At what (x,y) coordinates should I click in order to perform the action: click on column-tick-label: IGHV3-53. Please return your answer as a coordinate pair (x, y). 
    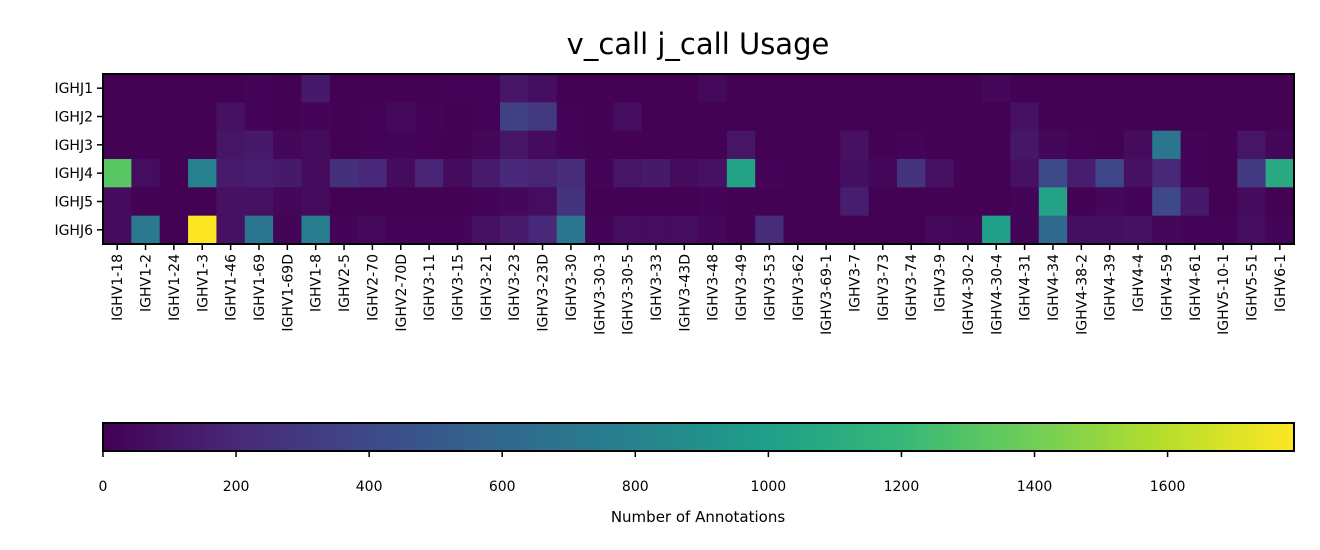
    Looking at the image, I should click on (770, 287).